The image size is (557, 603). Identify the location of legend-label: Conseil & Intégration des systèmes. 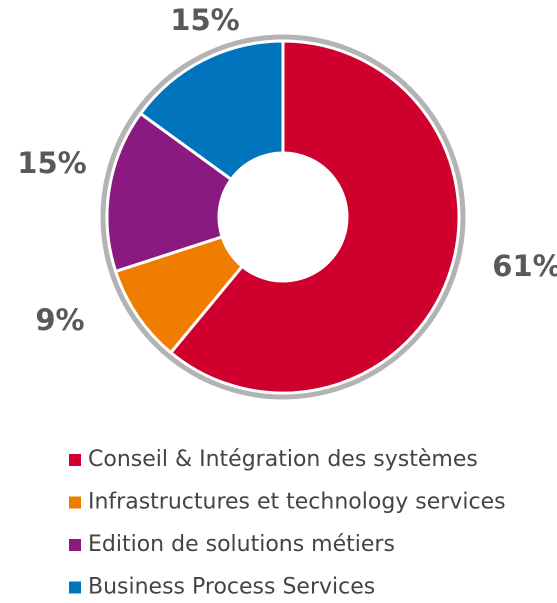
(283, 459).